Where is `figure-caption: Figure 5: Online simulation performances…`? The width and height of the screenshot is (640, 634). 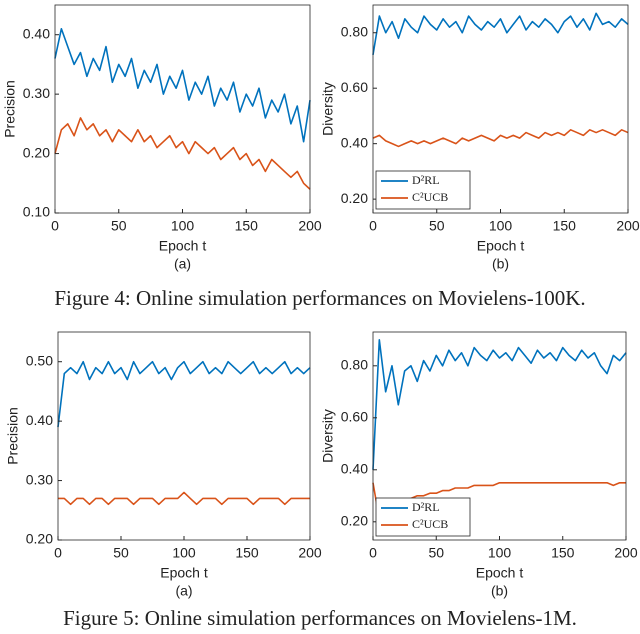 figure-caption: Figure 5: Online simulation performances… is located at coordinates (320, 618).